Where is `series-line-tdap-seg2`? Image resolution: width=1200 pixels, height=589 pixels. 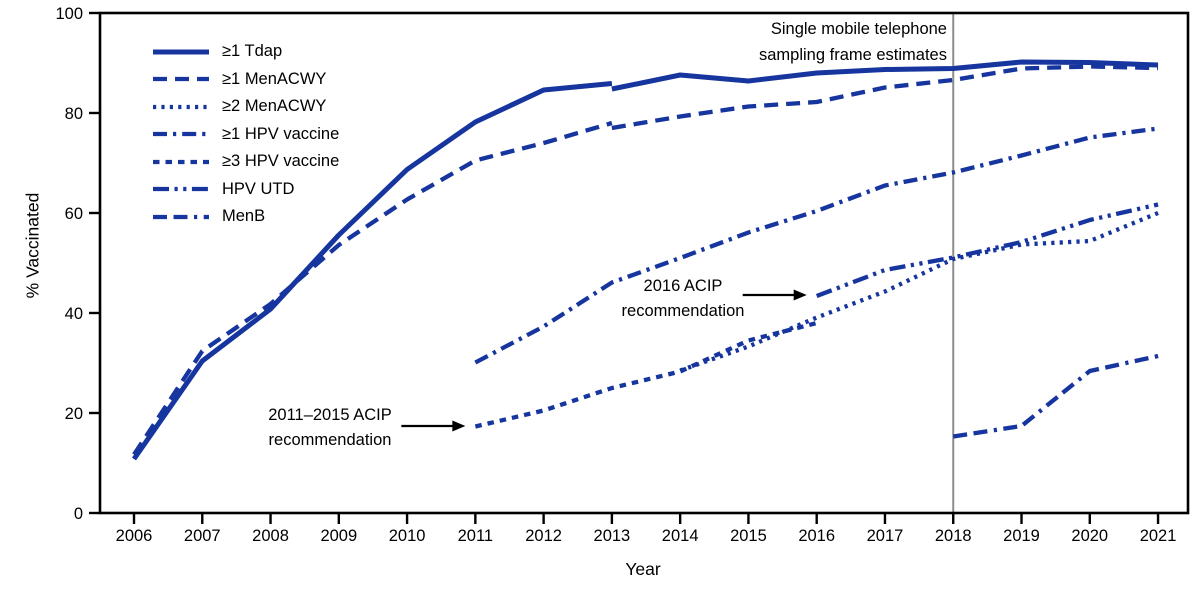 series-line-tdap-seg2 is located at coordinates (885, 75).